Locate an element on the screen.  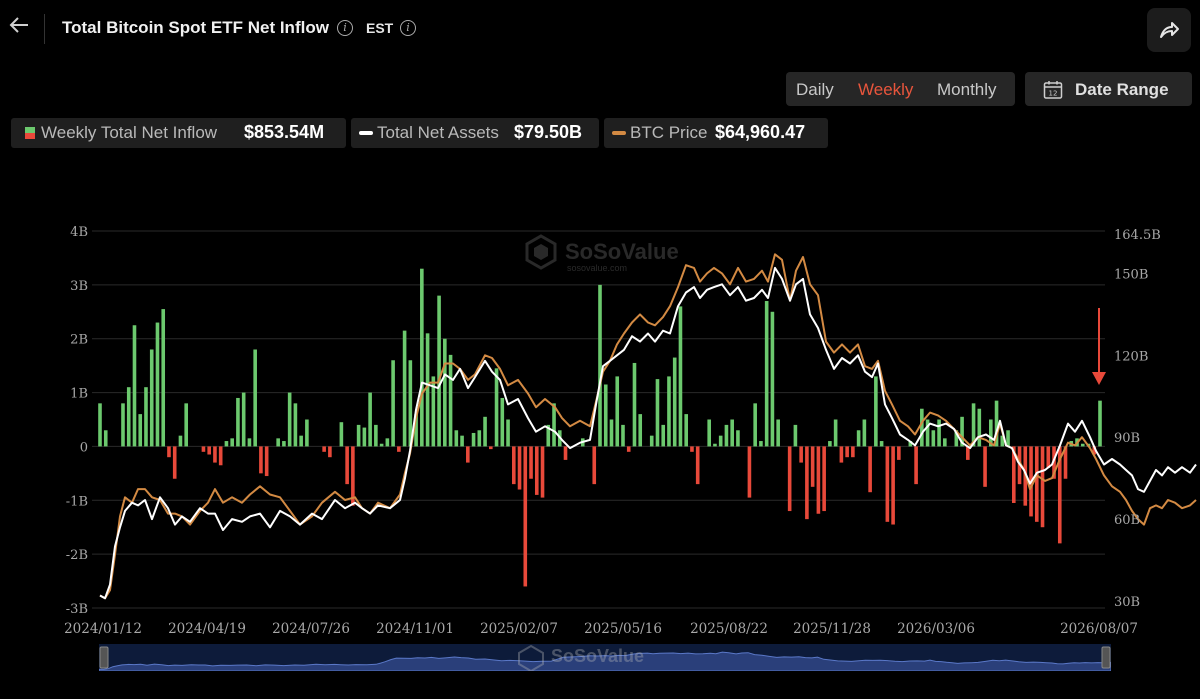
left-tick-label: 4B is located at coordinates (79, 232).